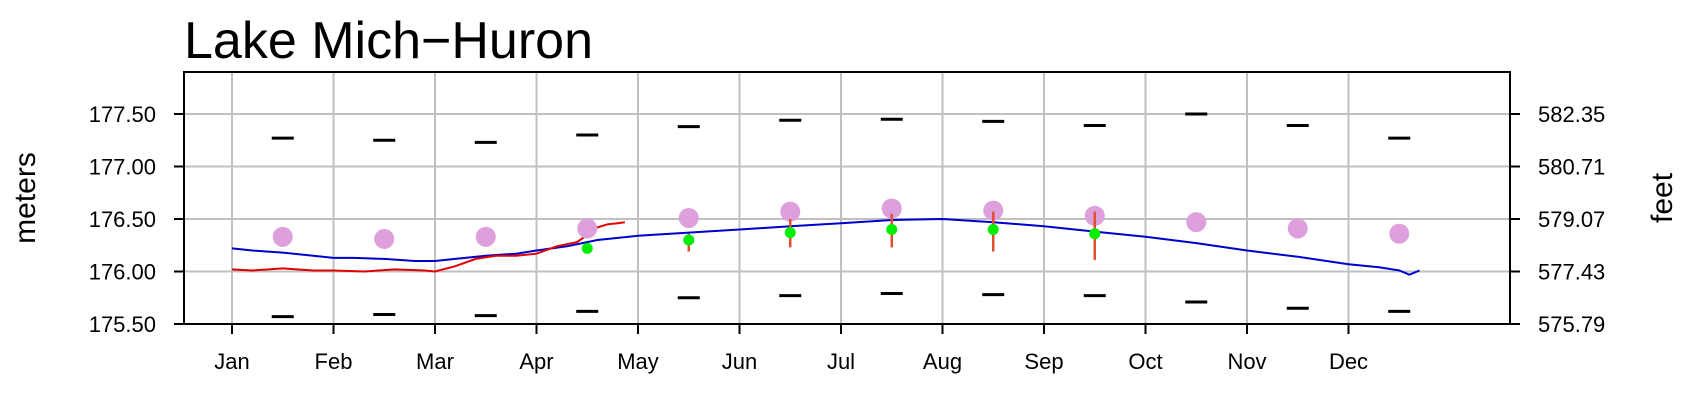 This screenshot has height=407, width=1687. What do you see at coordinates (1571, 219) in the screenshot?
I see `y-tick-label-right: 579.07` at bounding box center [1571, 219].